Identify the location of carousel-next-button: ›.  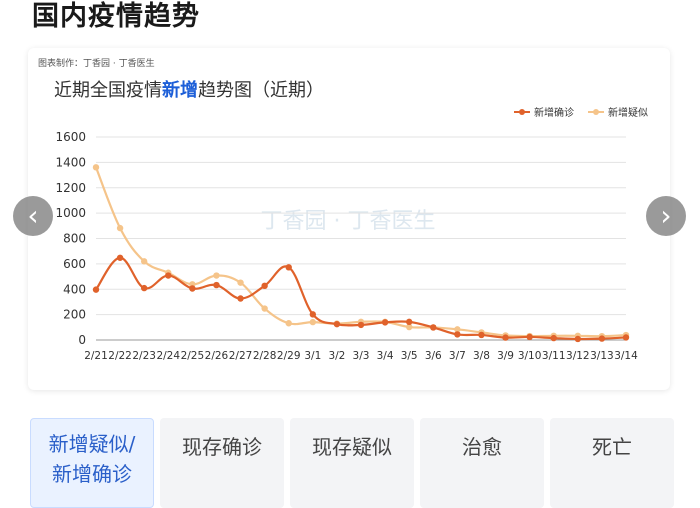
(666, 216).